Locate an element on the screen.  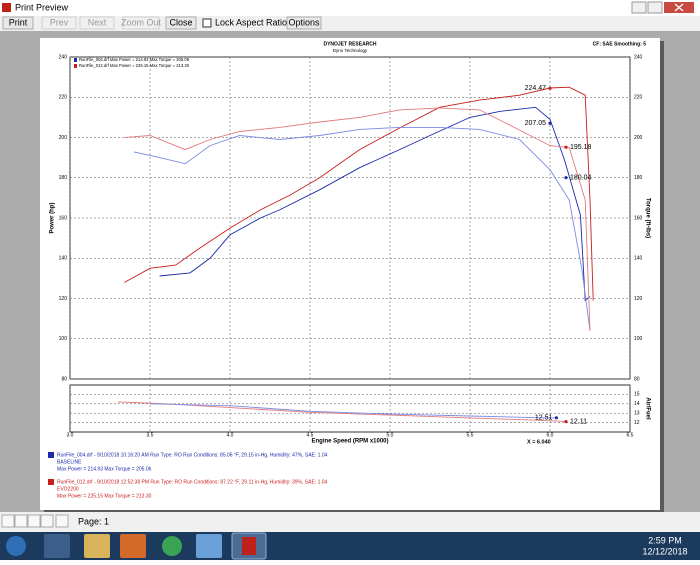
y-tick-label: 240 is located at coordinates (63, 57).